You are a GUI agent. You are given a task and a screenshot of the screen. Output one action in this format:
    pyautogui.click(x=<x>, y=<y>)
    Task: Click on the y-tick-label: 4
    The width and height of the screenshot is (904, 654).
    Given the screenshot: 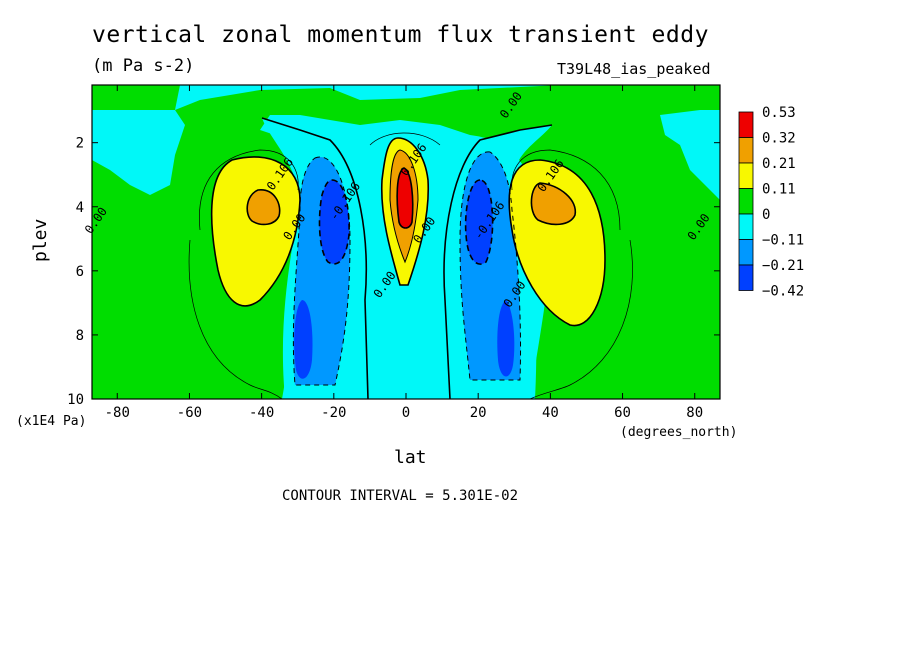 What is the action you would take?
    pyautogui.click(x=80, y=208)
    